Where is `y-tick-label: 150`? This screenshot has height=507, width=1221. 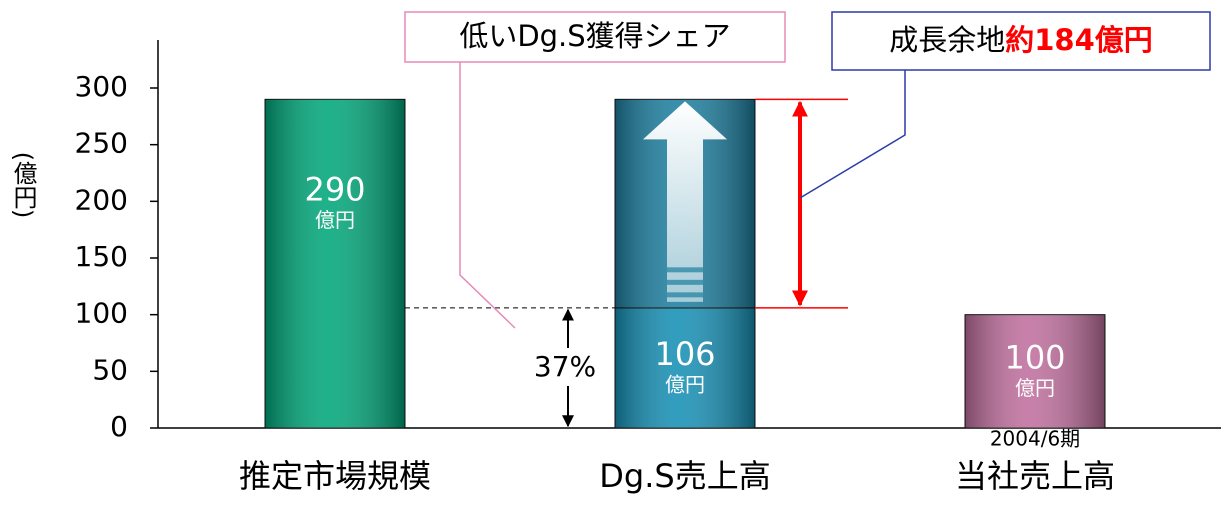
y-tick-label: 150 is located at coordinates (101, 256).